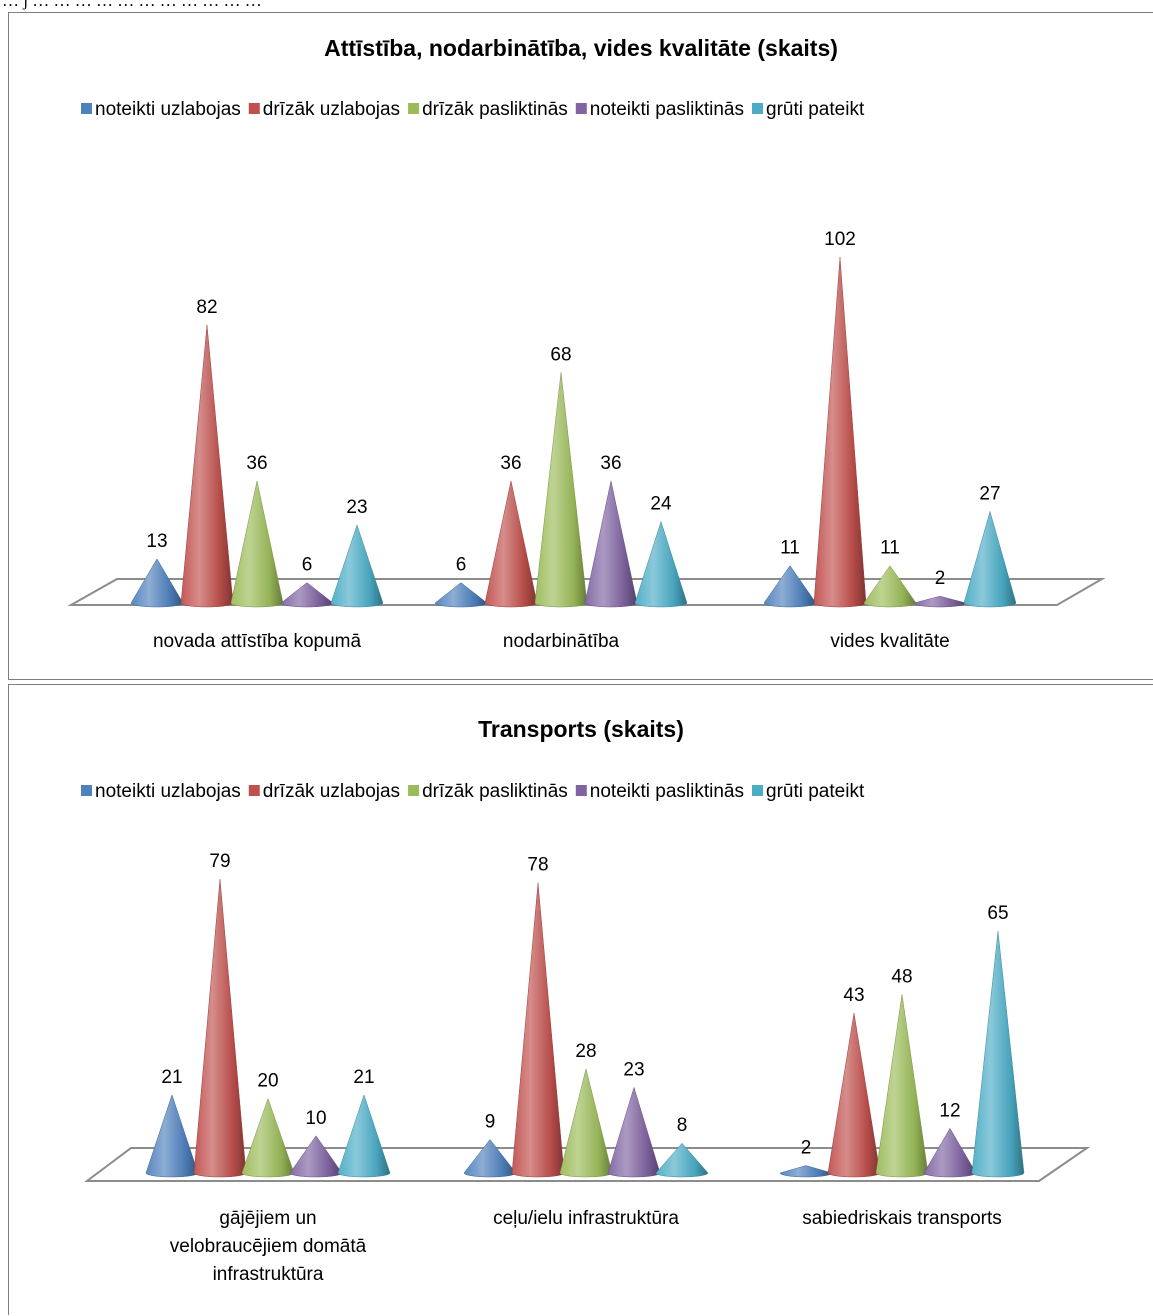 The image size is (1153, 1316). I want to click on chart2-cone-gajejiem-un-velobraucejiem-domata-infrastruktura-drizak-pasliktinas, so click(268, 1137).